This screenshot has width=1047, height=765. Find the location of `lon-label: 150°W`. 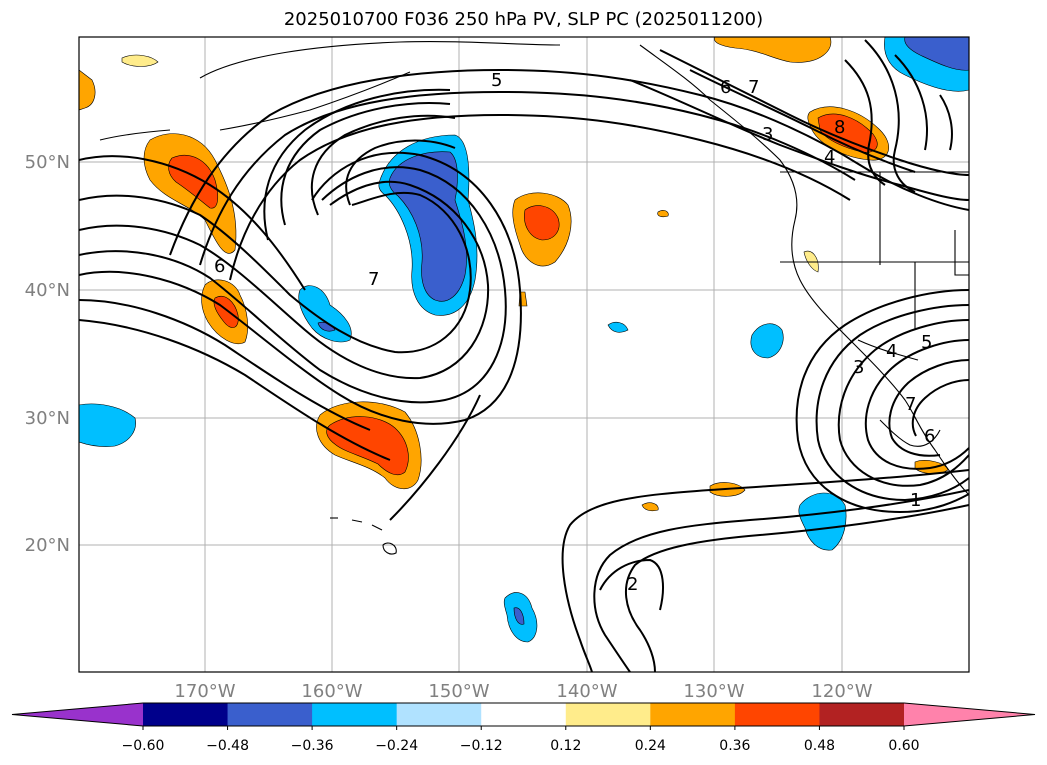

lon-label: 150°W is located at coordinates (458, 691).